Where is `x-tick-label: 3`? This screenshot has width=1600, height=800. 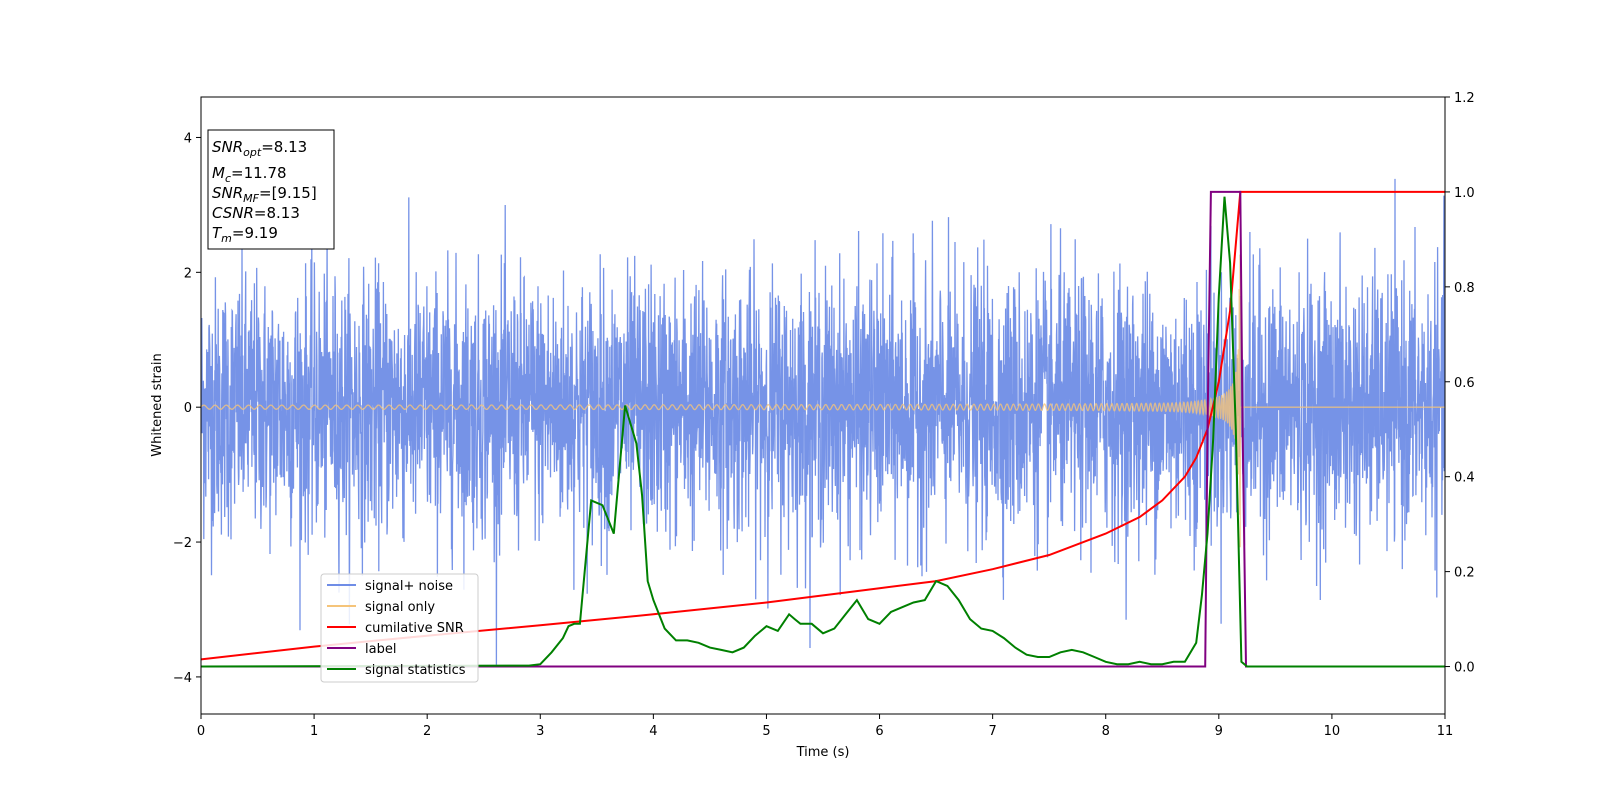 x-tick-label: 3 is located at coordinates (540, 731).